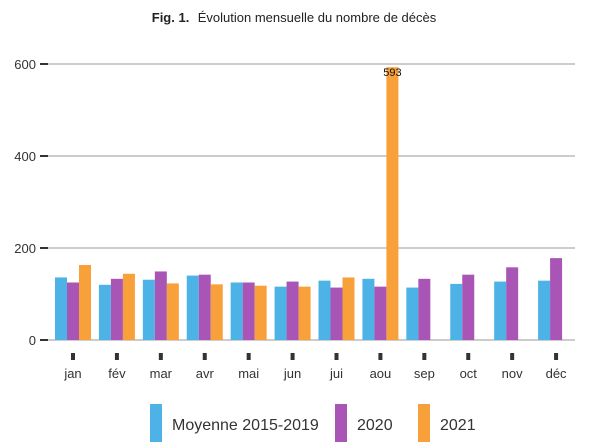 Image resolution: width=589 pixels, height=446 pixels. Describe the element at coordinates (458, 425) in the screenshot. I see `legend-label: 2021` at that location.